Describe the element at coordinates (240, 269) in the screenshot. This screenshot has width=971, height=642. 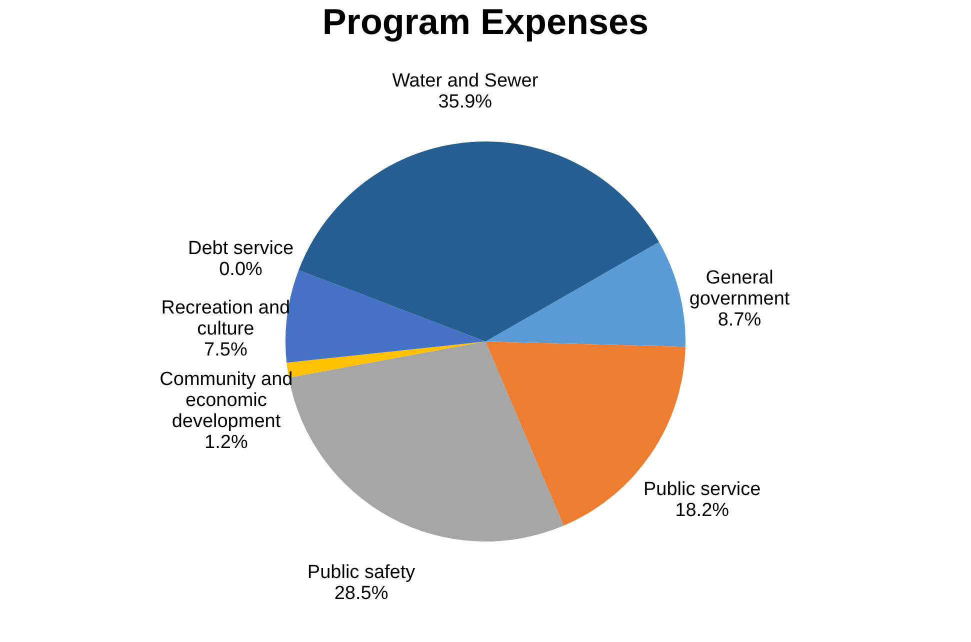
I see `text: 0.0%` at that location.